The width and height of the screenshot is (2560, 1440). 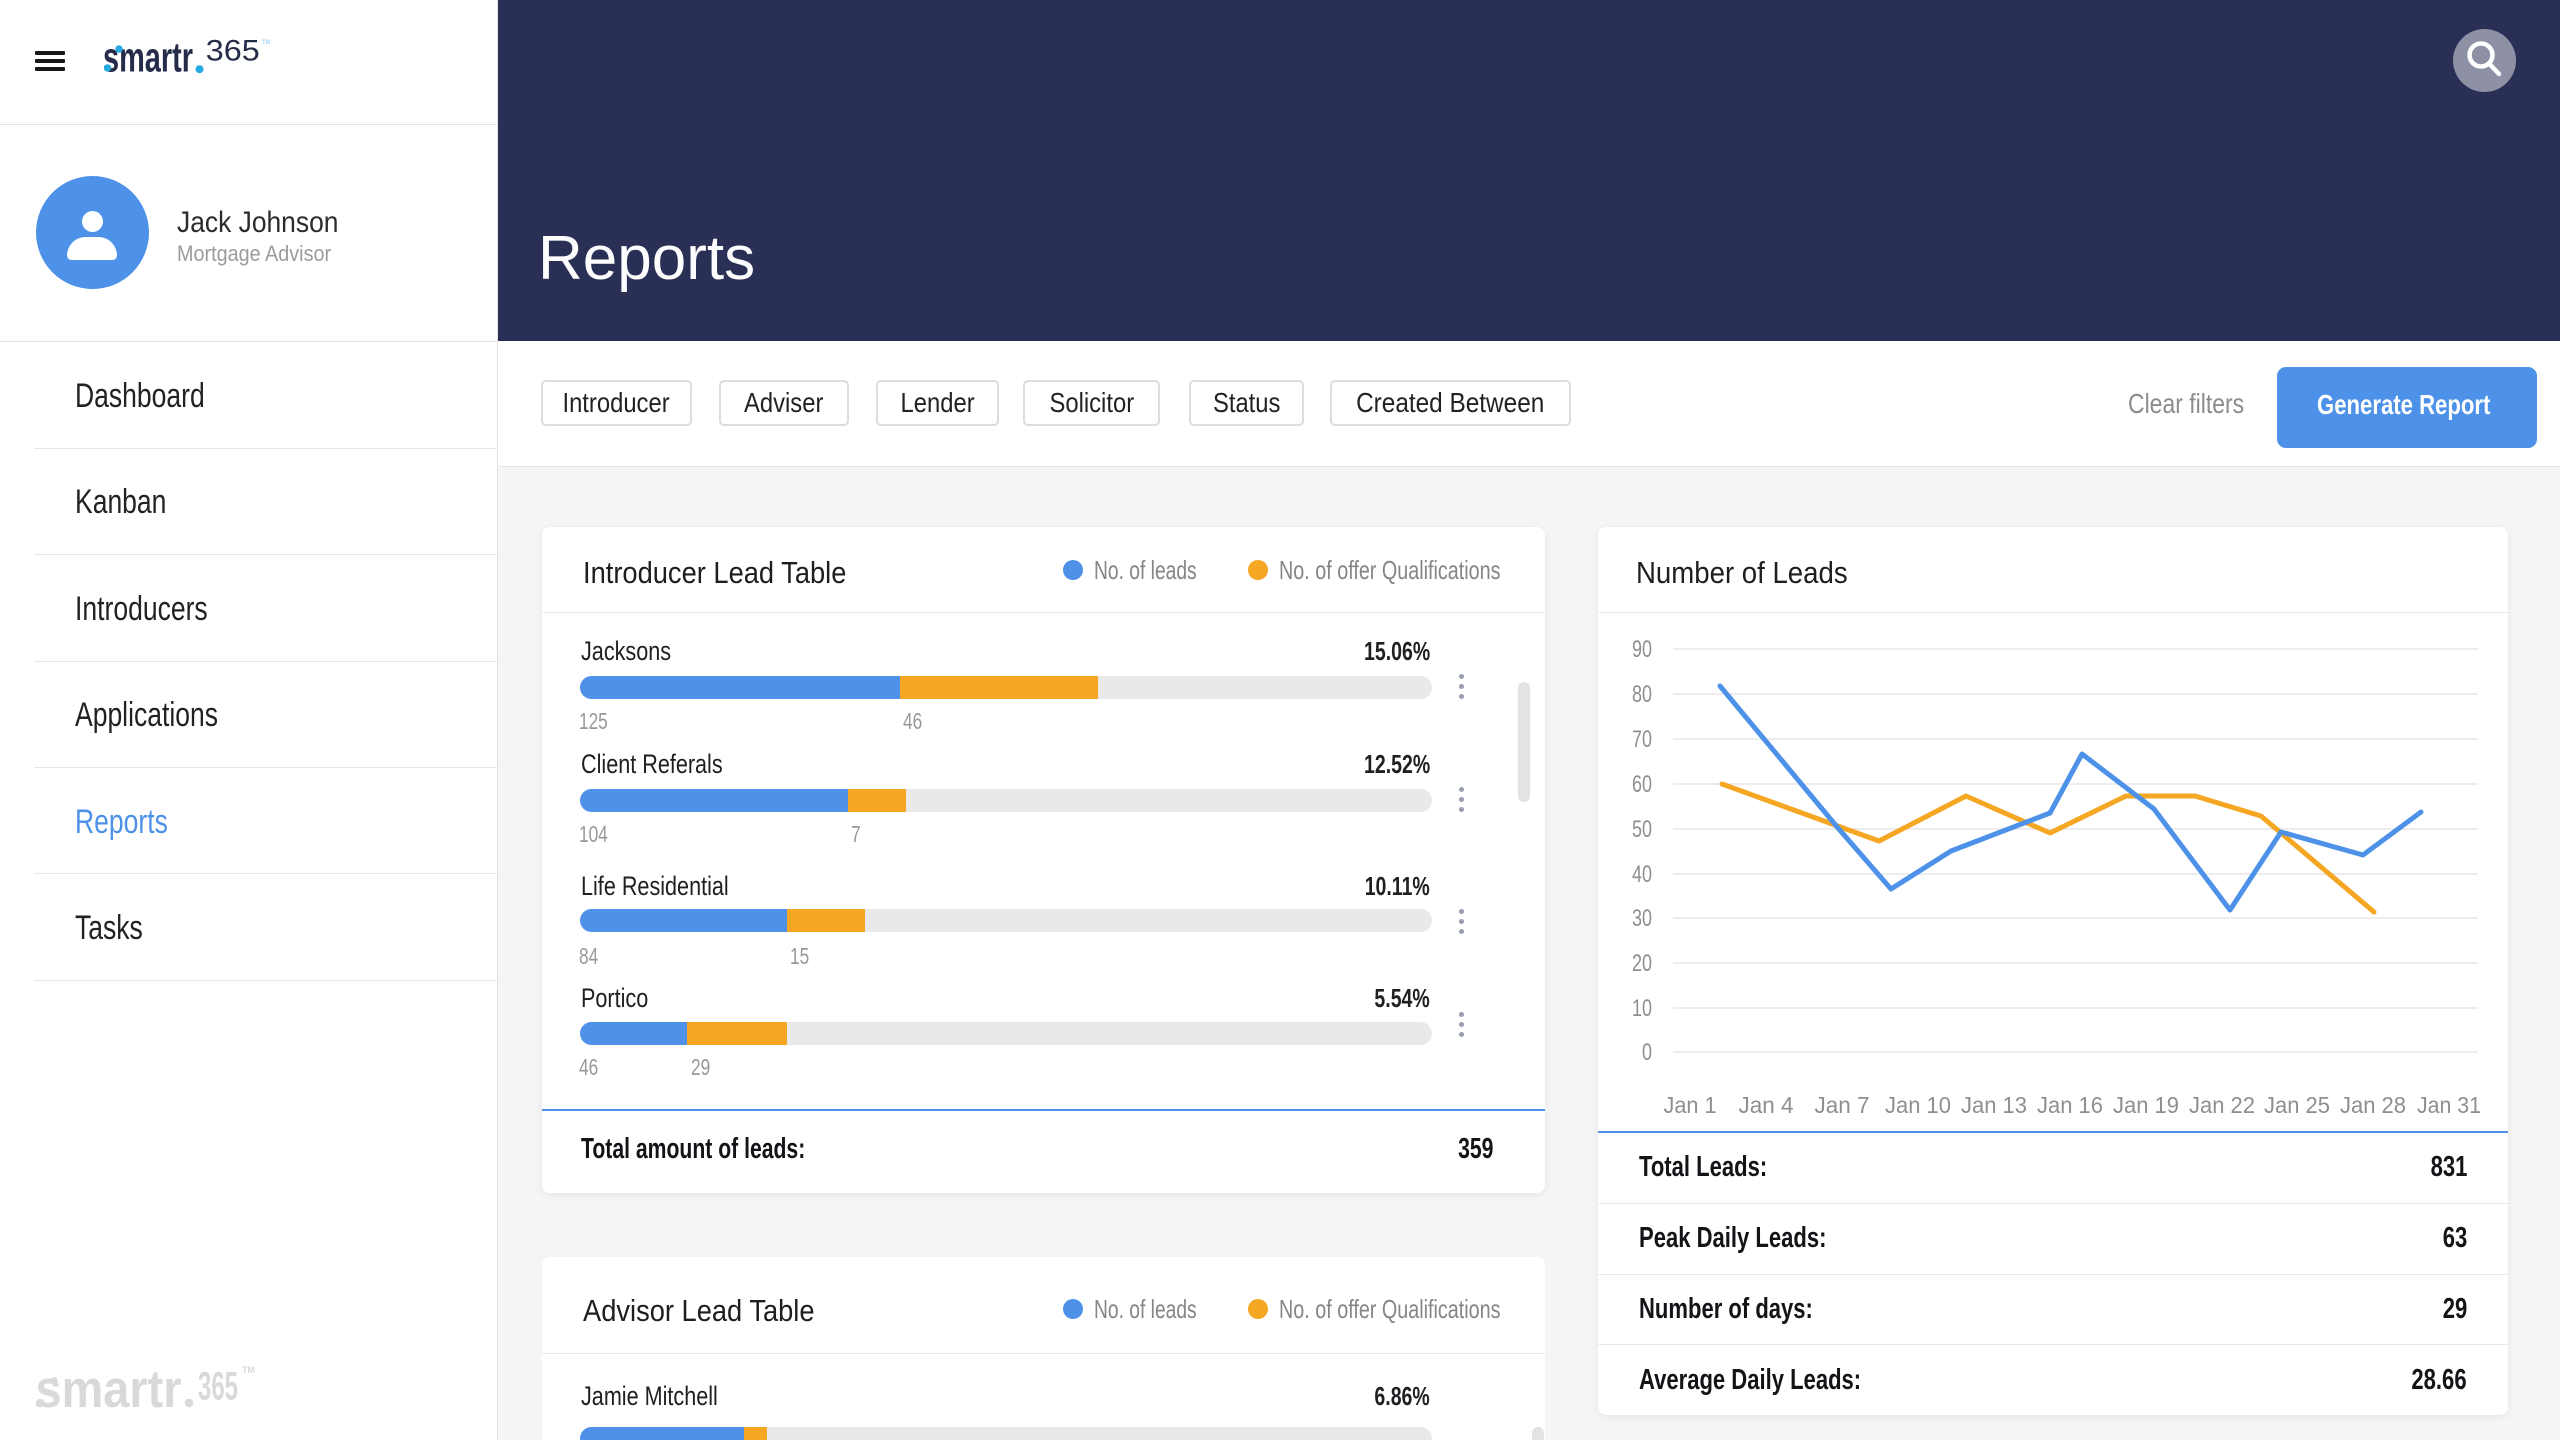 I want to click on svg-text: 10, so click(x=1642, y=1008).